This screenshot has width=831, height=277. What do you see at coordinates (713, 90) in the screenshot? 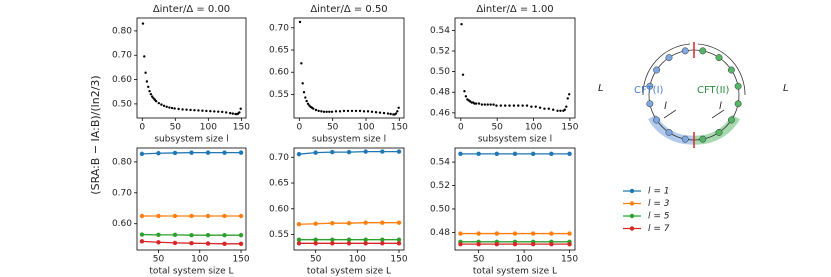
I see `label-cft2: CFT(II)` at bounding box center [713, 90].